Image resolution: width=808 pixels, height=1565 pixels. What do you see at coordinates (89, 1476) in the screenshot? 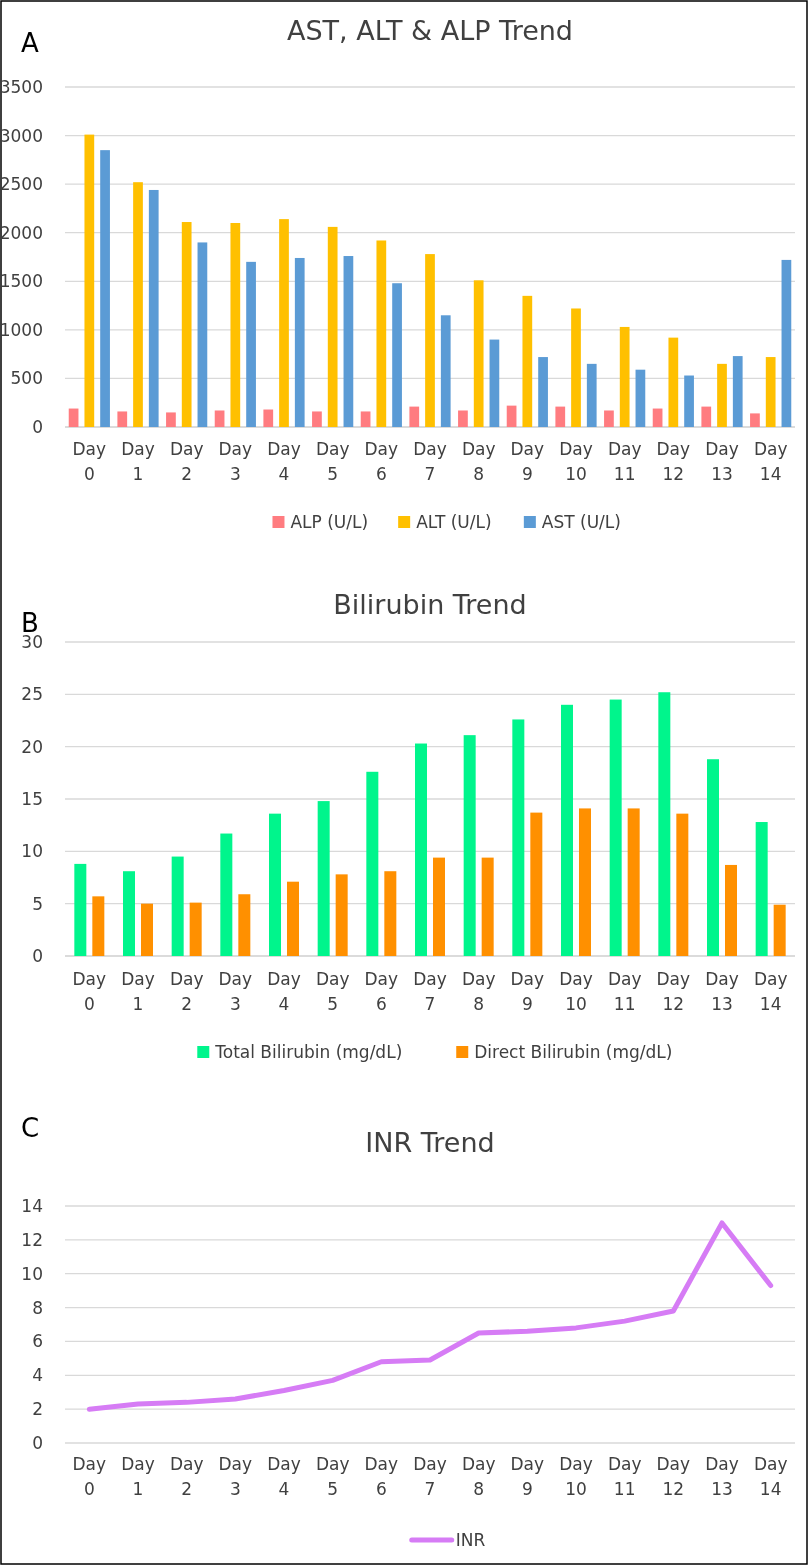
I see `x-tick-label: Day 0` at bounding box center [89, 1476].